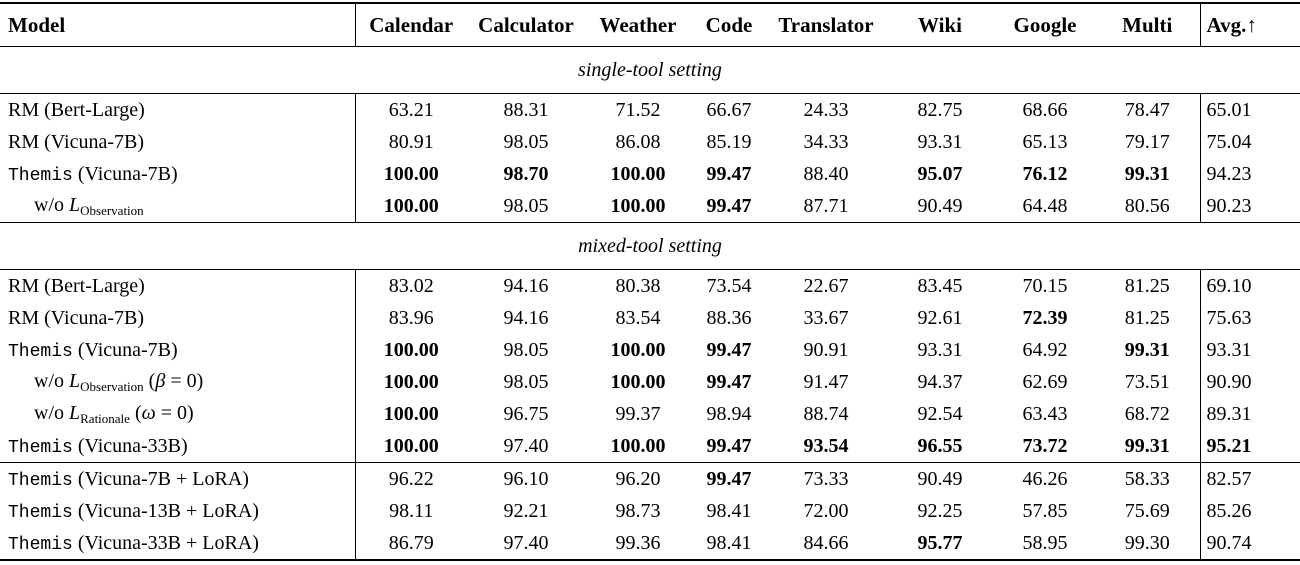  Describe the element at coordinates (1148, 414) in the screenshot. I see `value-cell: 68.72` at that location.